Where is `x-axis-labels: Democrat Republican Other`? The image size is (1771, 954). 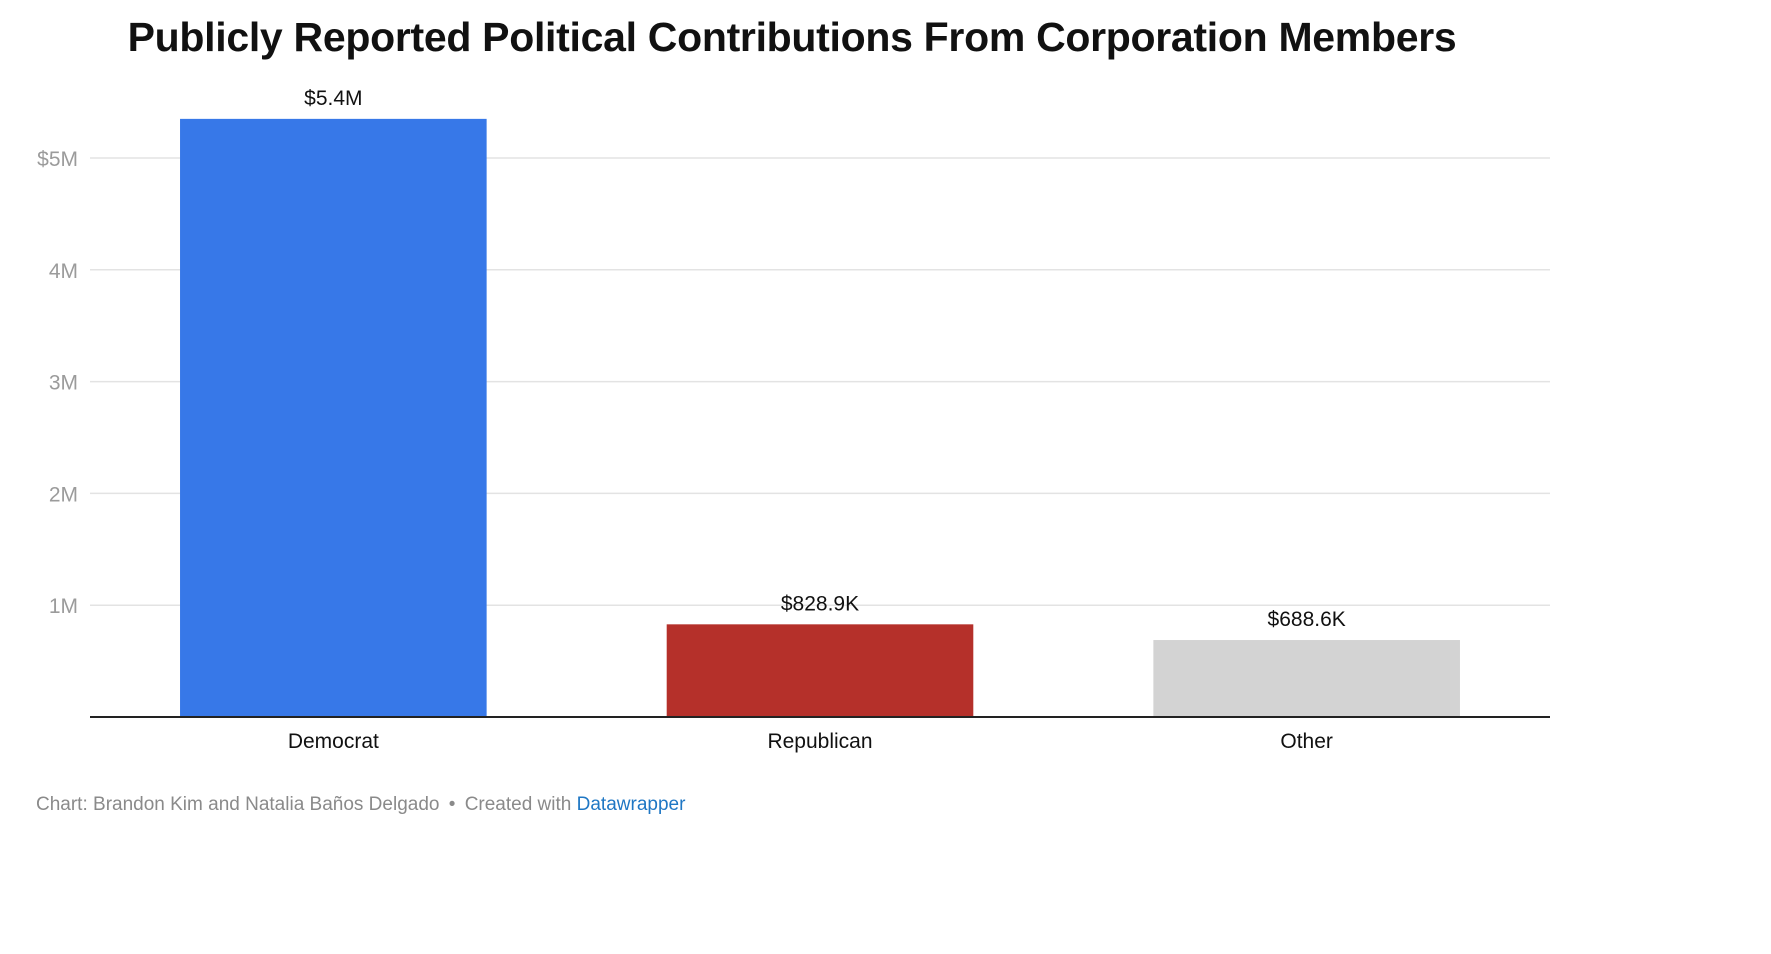
x-axis-labels: Democrat Republican Other is located at coordinates (810, 741).